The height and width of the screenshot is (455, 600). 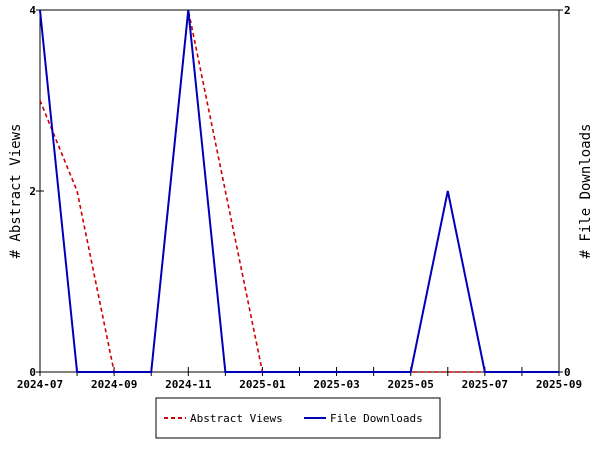 What do you see at coordinates (485, 384) in the screenshot?
I see `x-tick-label: 2025-07` at bounding box center [485, 384].